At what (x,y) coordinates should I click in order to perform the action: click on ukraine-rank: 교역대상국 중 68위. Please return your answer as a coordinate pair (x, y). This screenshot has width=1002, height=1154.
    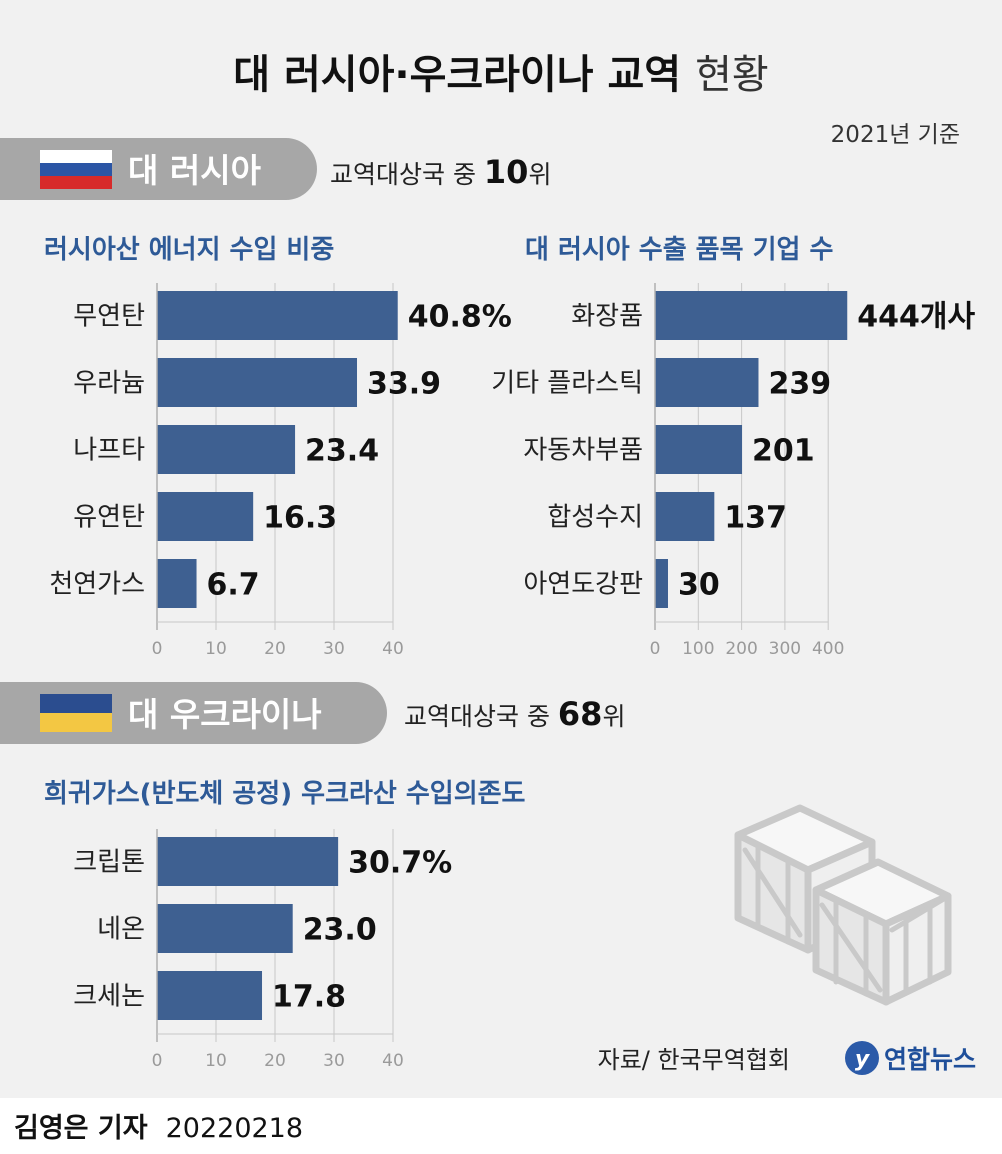
    Looking at the image, I should click on (514, 714).